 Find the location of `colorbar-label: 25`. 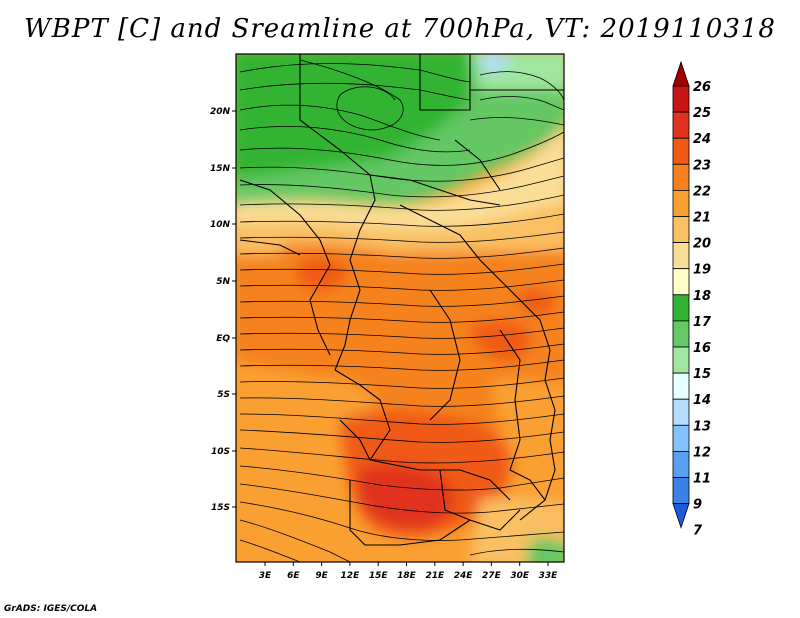

colorbar-label: 25 is located at coordinates (702, 113).